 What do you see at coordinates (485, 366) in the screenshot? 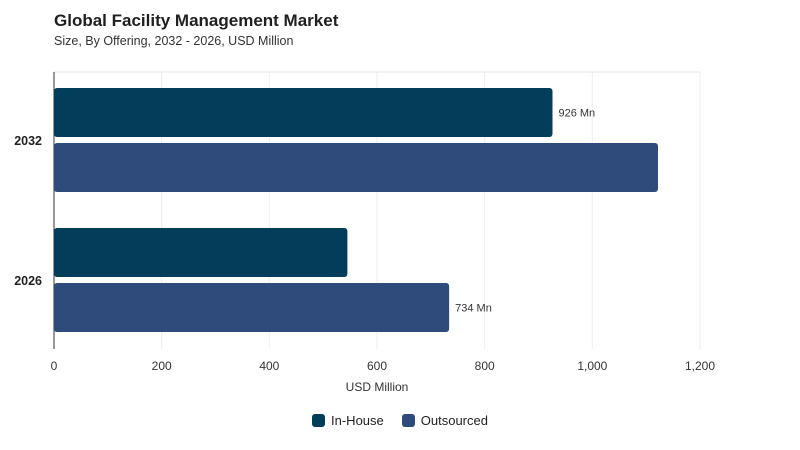
I see `x-tick-label: 800` at bounding box center [485, 366].